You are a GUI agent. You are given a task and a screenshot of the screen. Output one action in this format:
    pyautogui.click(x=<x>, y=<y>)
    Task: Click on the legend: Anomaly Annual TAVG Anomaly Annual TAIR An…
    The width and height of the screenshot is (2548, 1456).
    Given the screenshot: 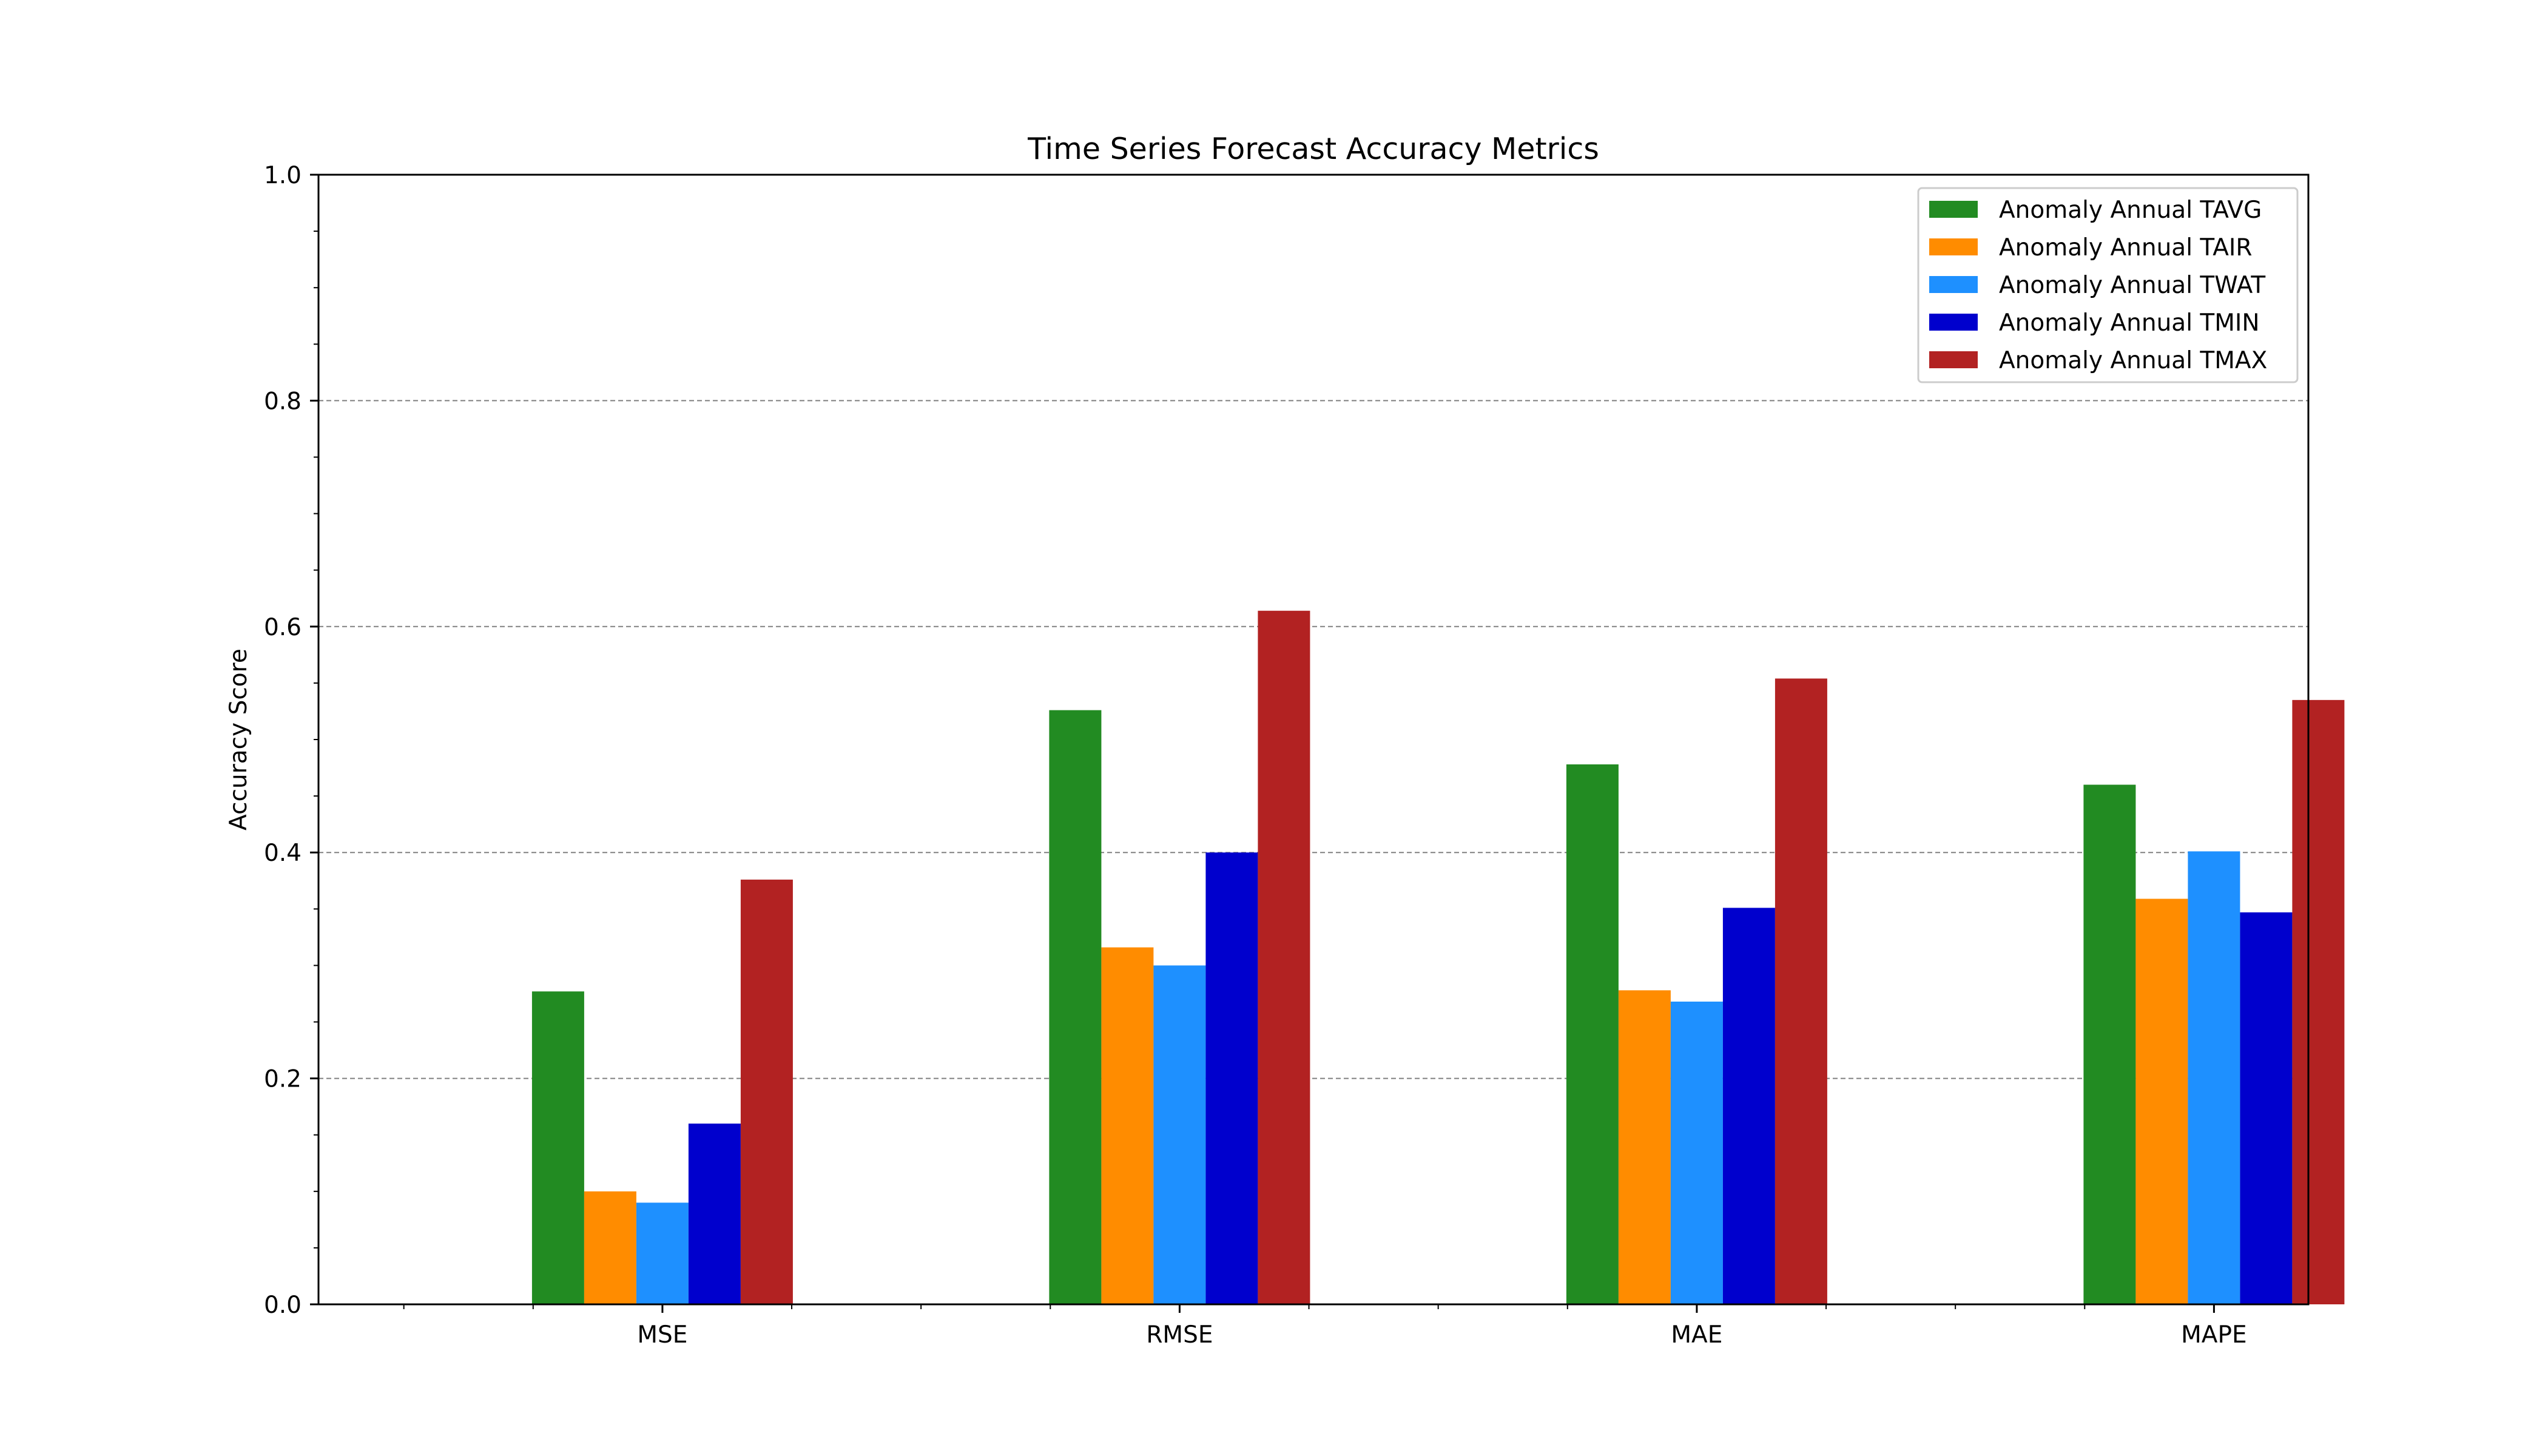 What is the action you would take?
    pyautogui.click(x=2108, y=285)
    